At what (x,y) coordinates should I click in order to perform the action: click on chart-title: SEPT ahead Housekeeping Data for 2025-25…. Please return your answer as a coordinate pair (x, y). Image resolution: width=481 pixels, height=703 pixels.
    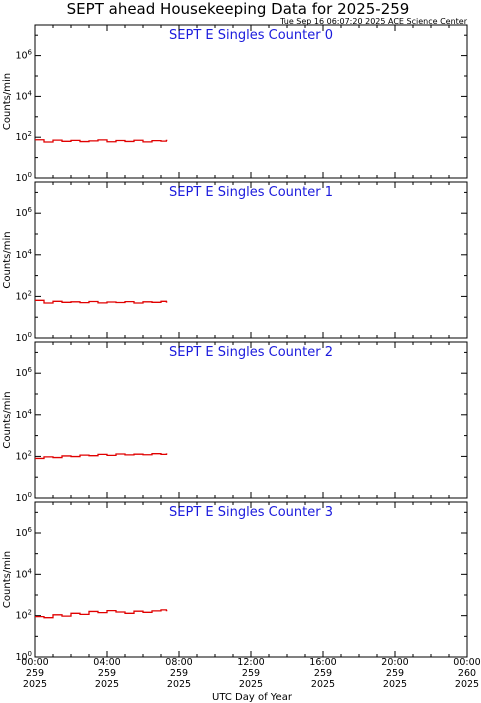
    Looking at the image, I should click on (238, 9).